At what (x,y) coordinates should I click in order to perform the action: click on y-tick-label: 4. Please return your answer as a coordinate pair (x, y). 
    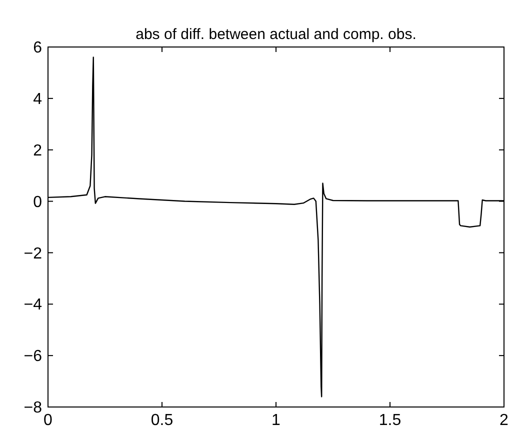
    Looking at the image, I should click on (37, 99).